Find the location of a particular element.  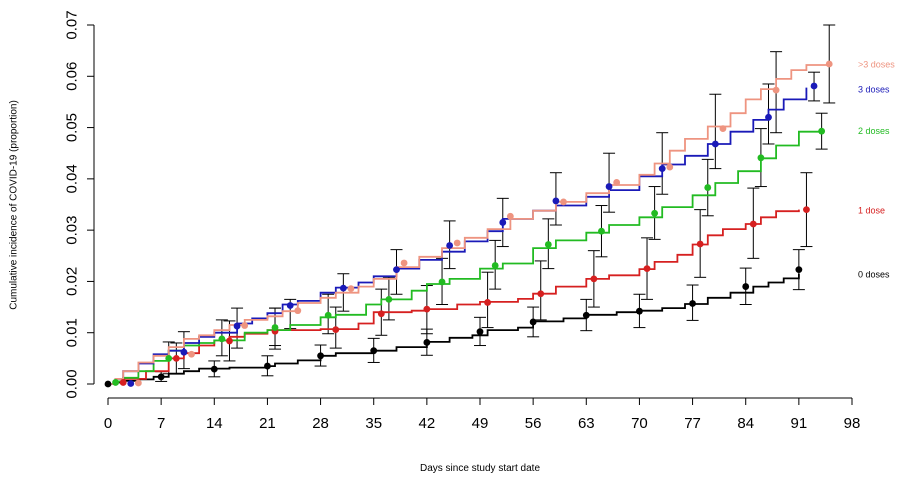

x-tick-label: 0 is located at coordinates (108, 423).